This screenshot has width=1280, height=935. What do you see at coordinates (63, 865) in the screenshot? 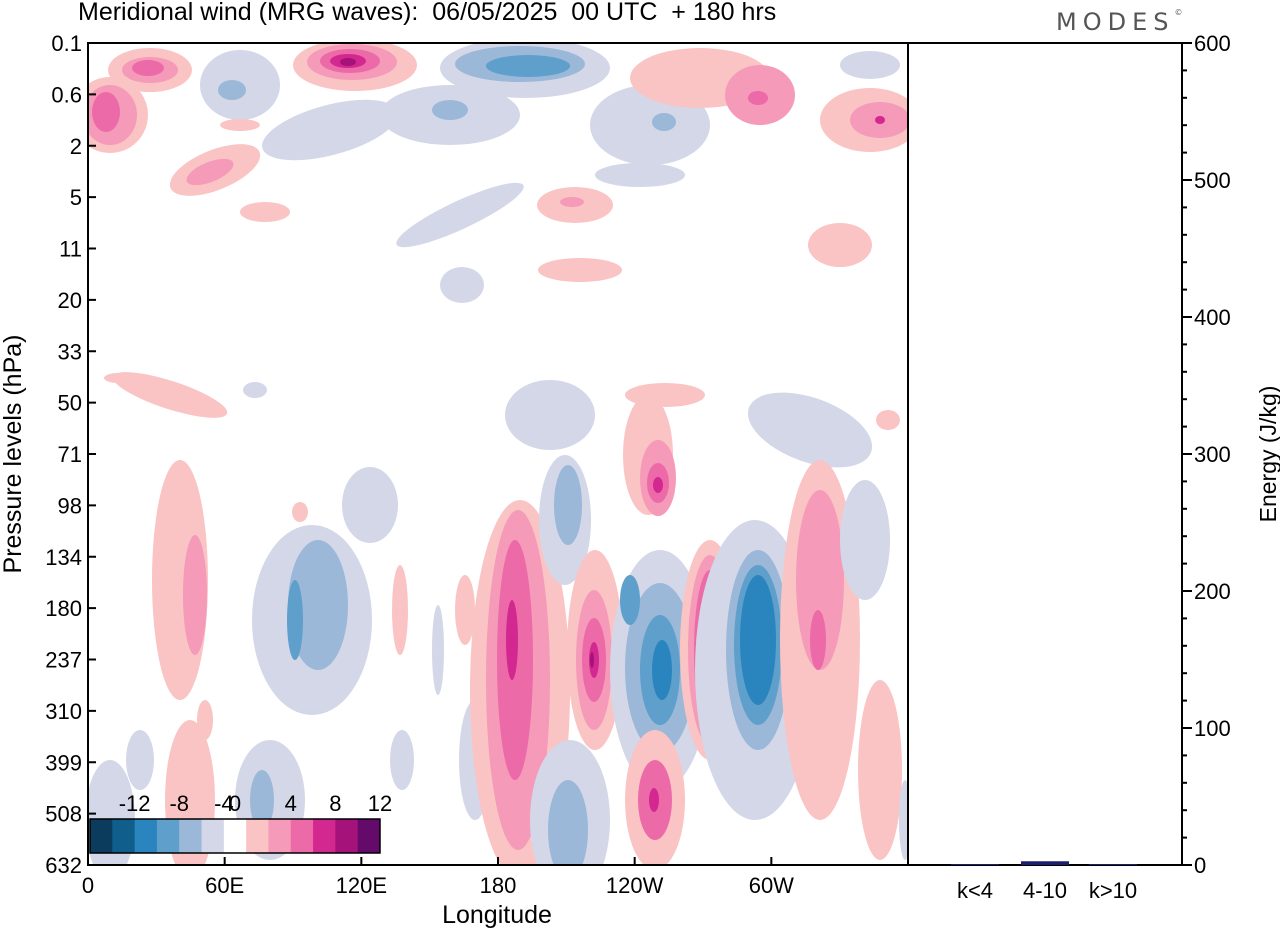
I see `pressure-tick-label: 632` at bounding box center [63, 865].